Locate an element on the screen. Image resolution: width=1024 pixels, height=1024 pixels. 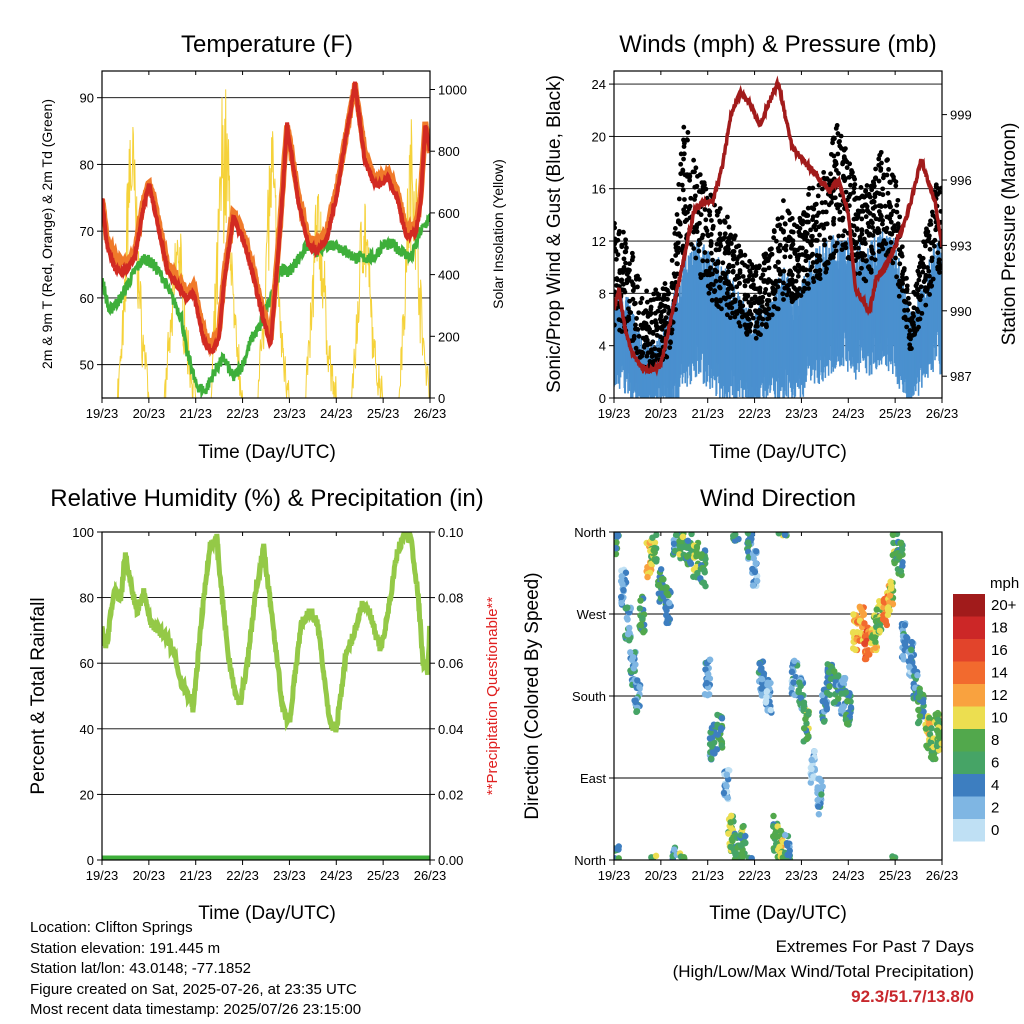
humidity_precip-xtick-label: 26/23 is located at coordinates (430, 875).